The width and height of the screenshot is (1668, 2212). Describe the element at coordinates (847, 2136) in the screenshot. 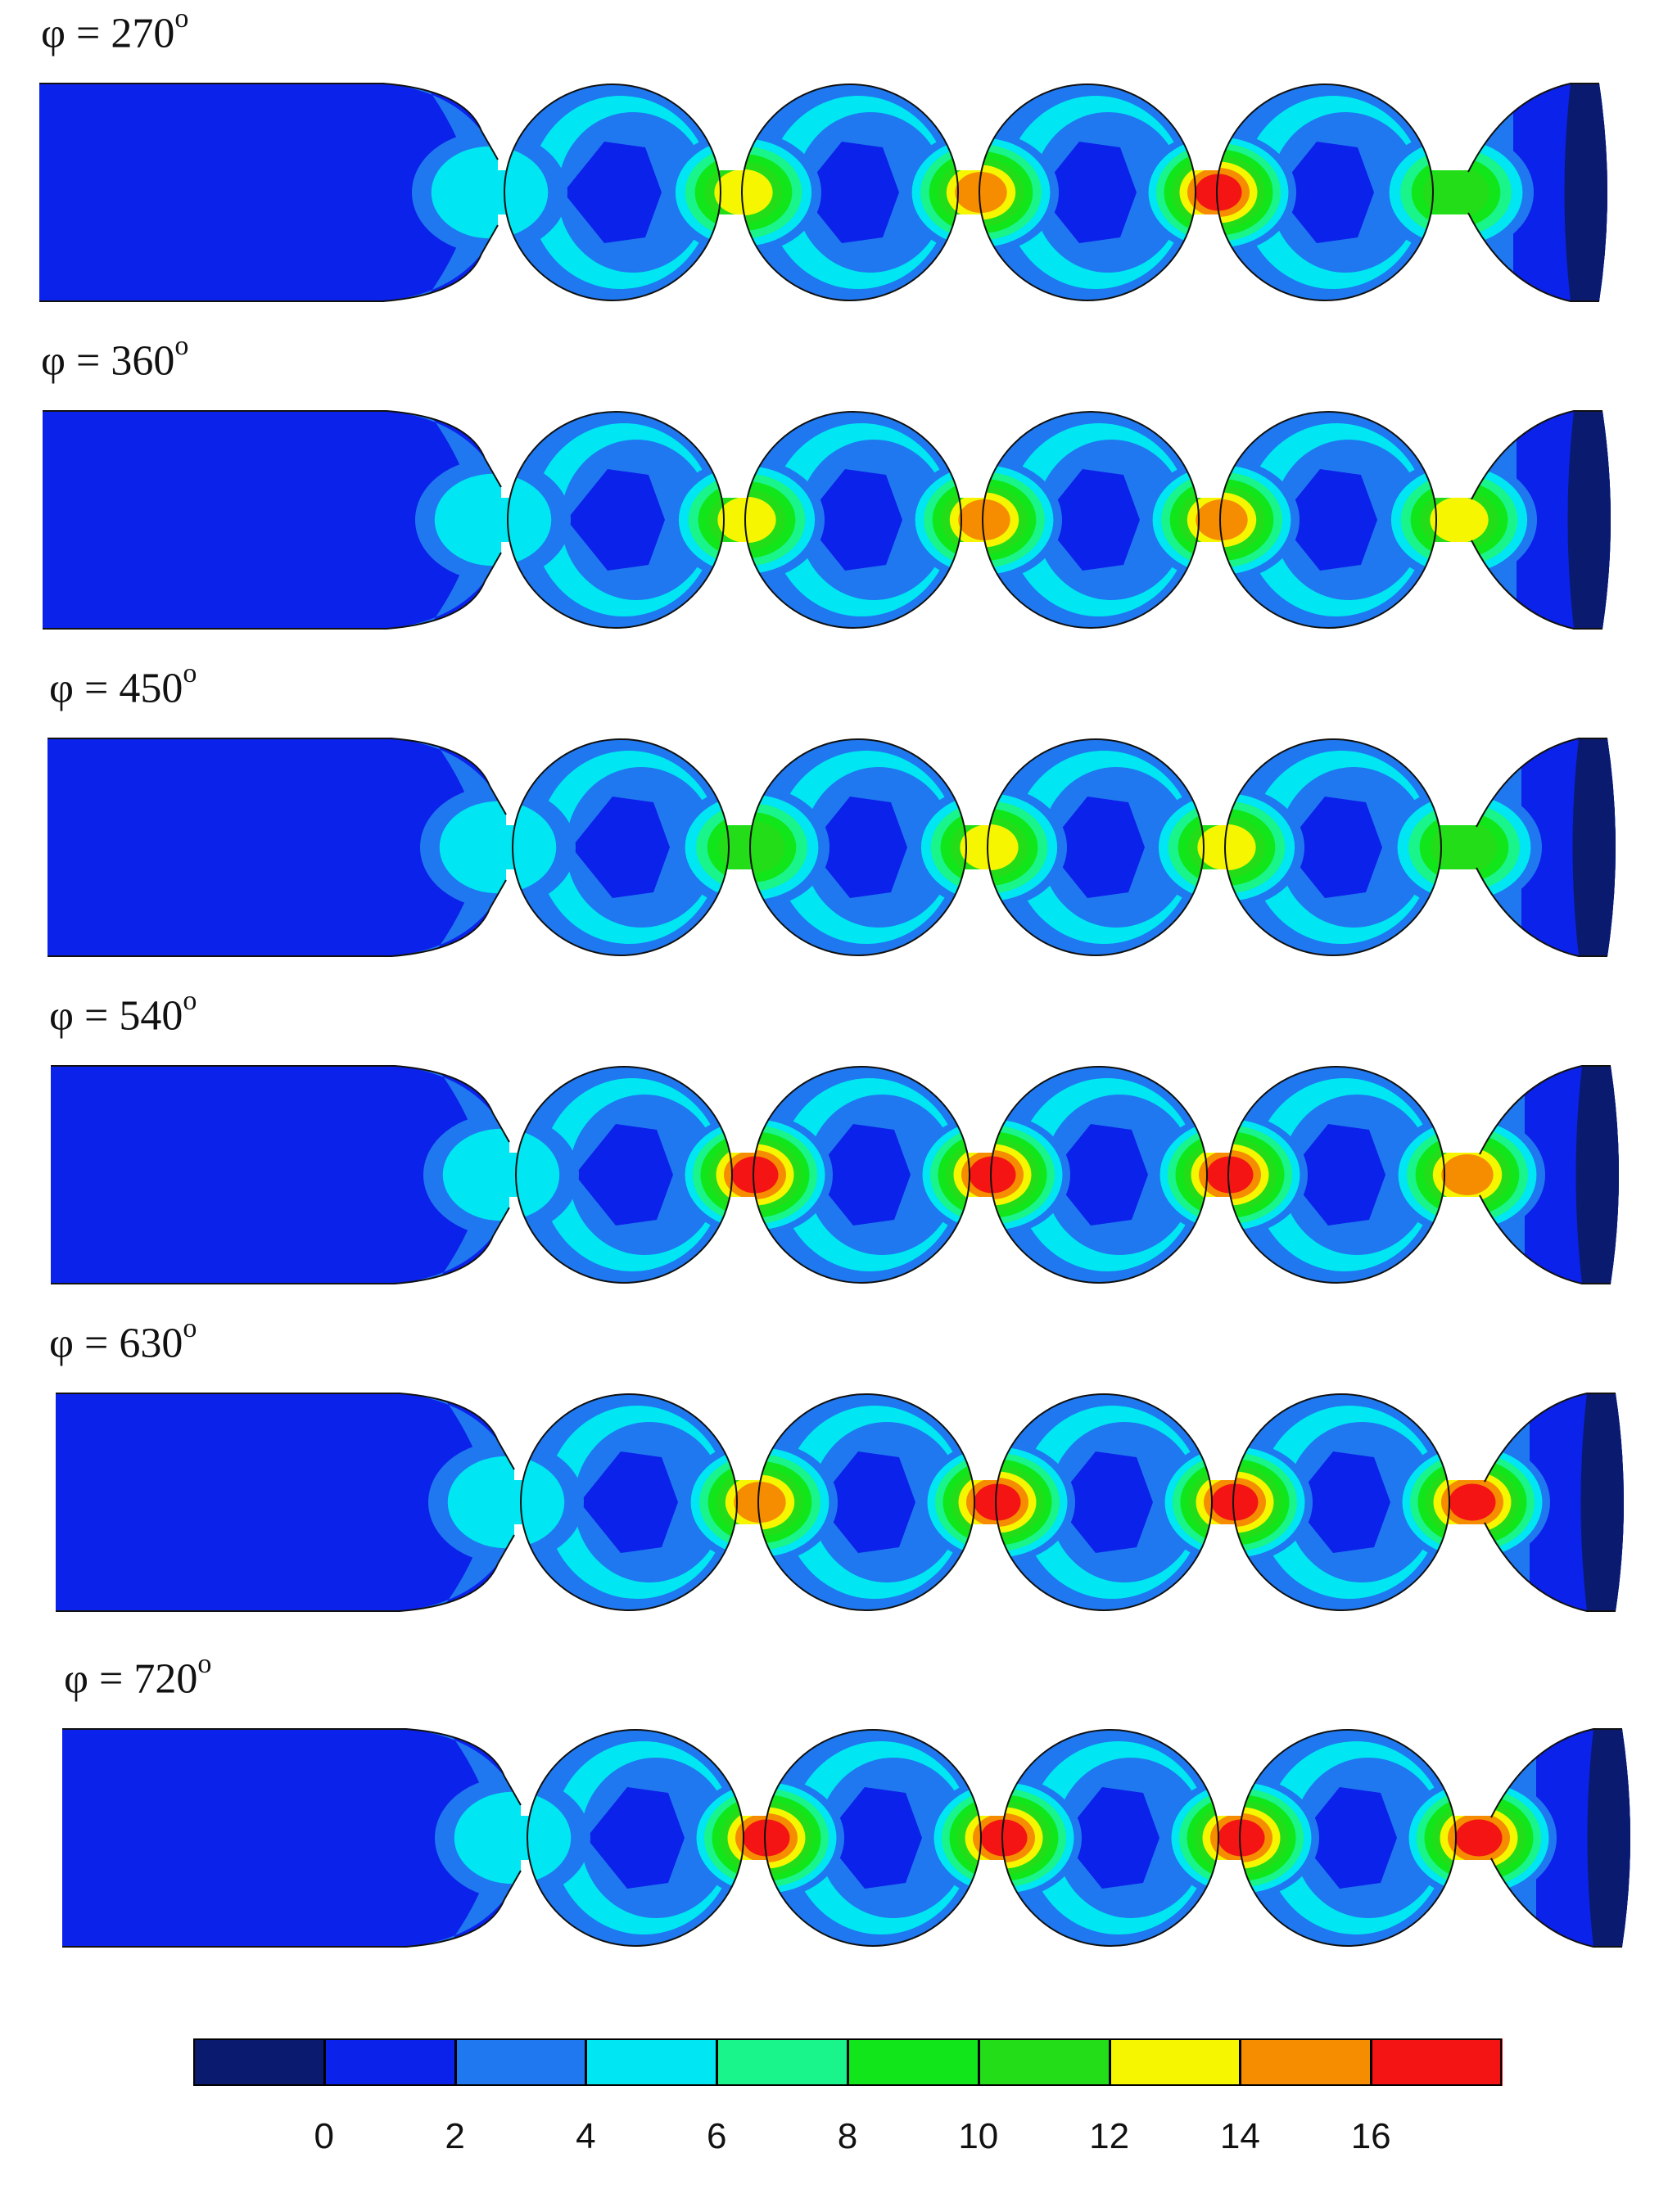

I see `colorbar-tick-label: 8` at that location.